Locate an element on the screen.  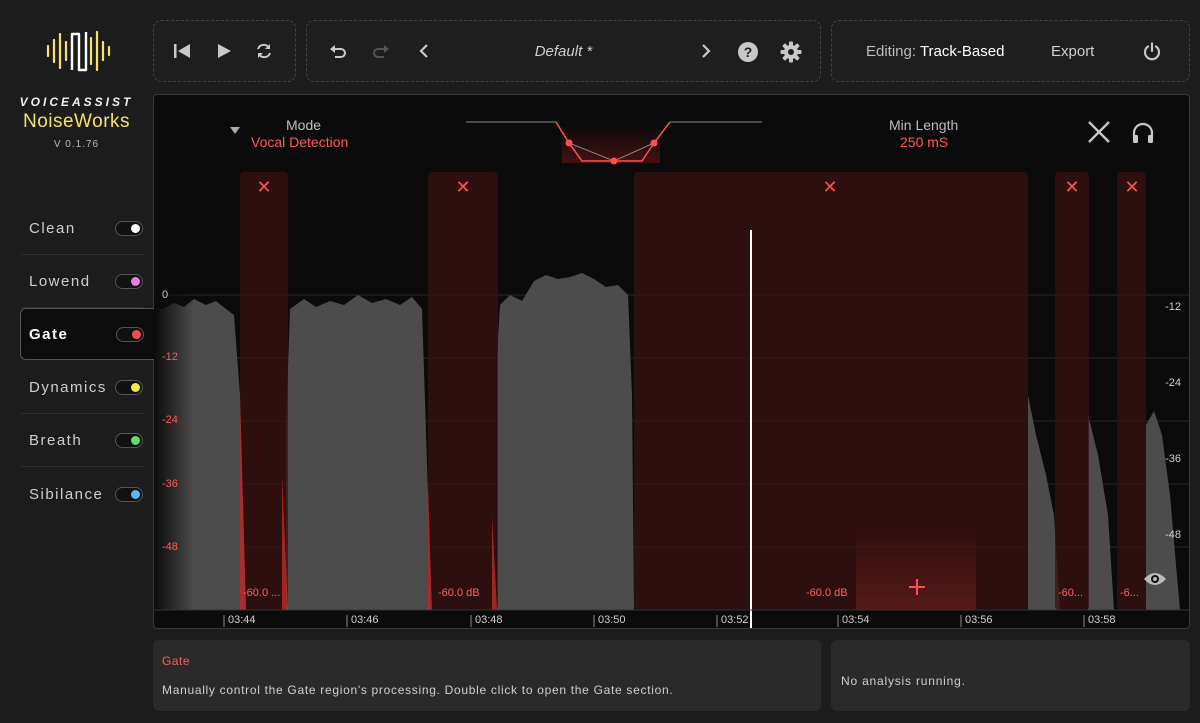
visibility-button is located at coordinates (1155, 579).